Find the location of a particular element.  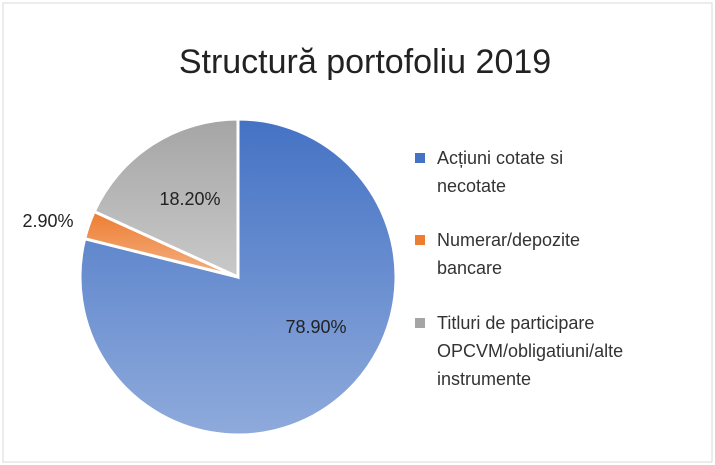

data-label: 2.90% is located at coordinates (47, 221).